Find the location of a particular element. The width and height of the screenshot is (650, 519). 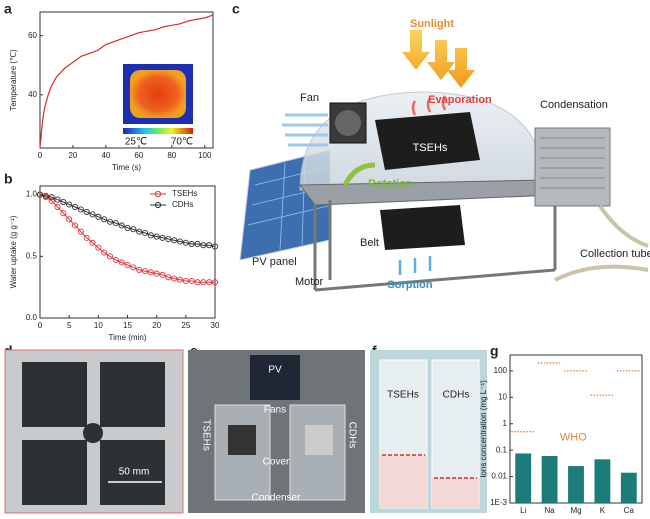

legend-label: CDHs is located at coordinates (182, 204).